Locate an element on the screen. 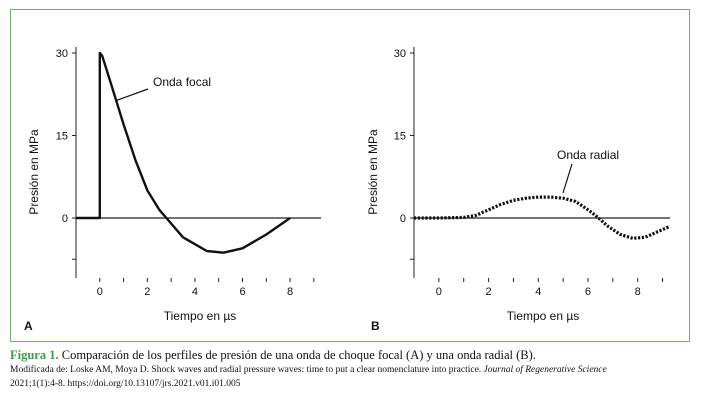  caption-figure-label: Figura 1. is located at coordinates (34, 355).